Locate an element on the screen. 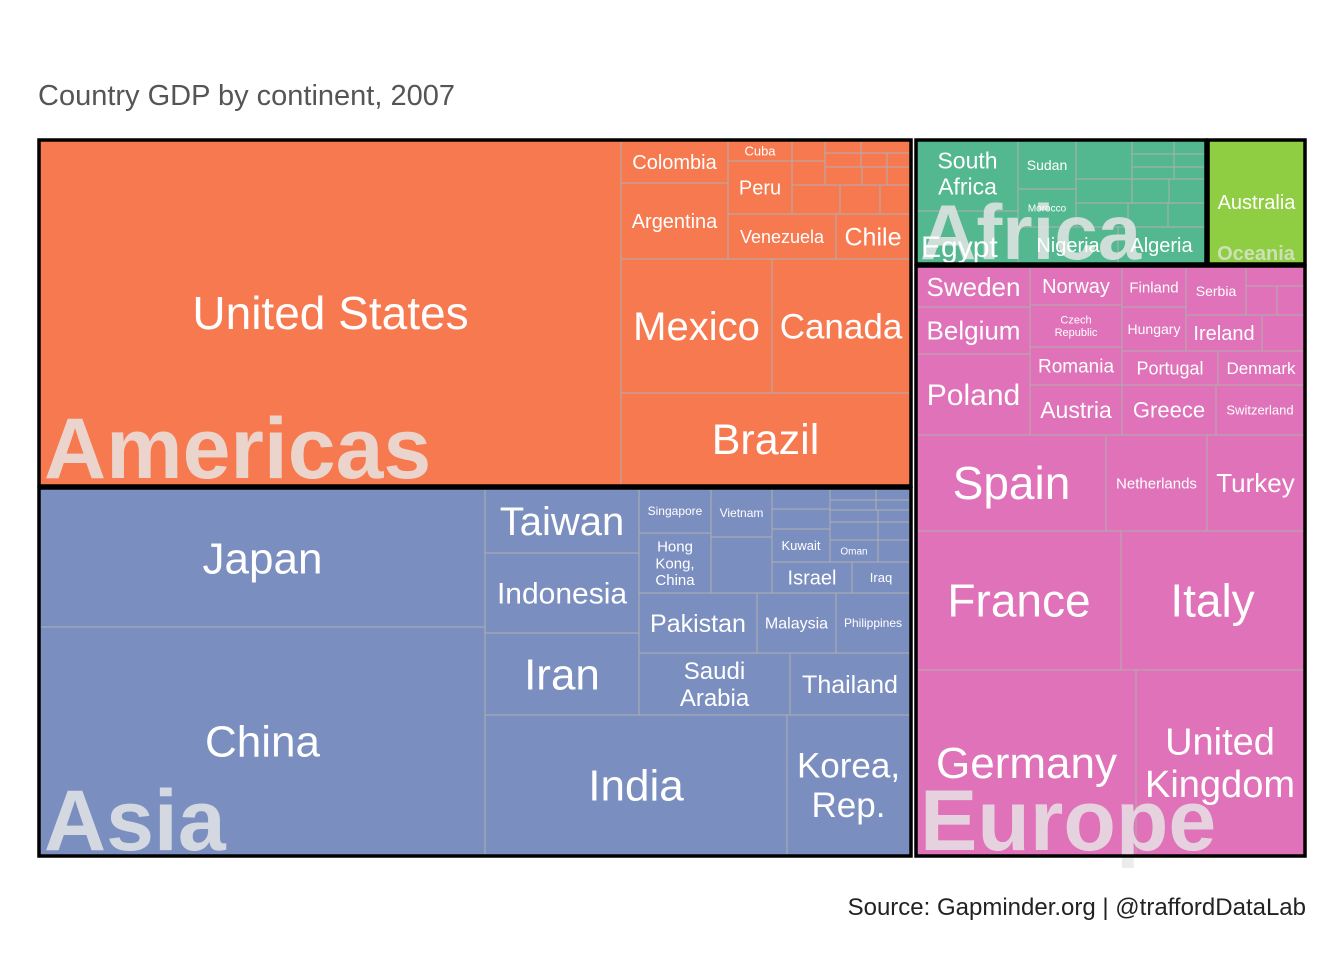  tile-label-oman: Oman is located at coordinates (853, 552).